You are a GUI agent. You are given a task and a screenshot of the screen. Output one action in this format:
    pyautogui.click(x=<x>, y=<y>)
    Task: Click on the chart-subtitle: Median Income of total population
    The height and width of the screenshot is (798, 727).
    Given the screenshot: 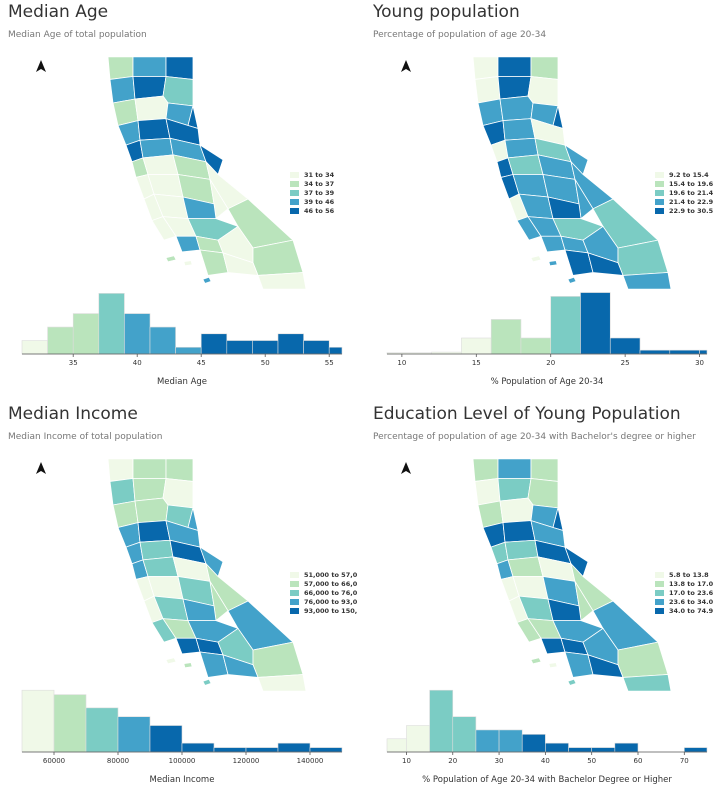 What is the action you would take?
    pyautogui.click(x=85, y=437)
    